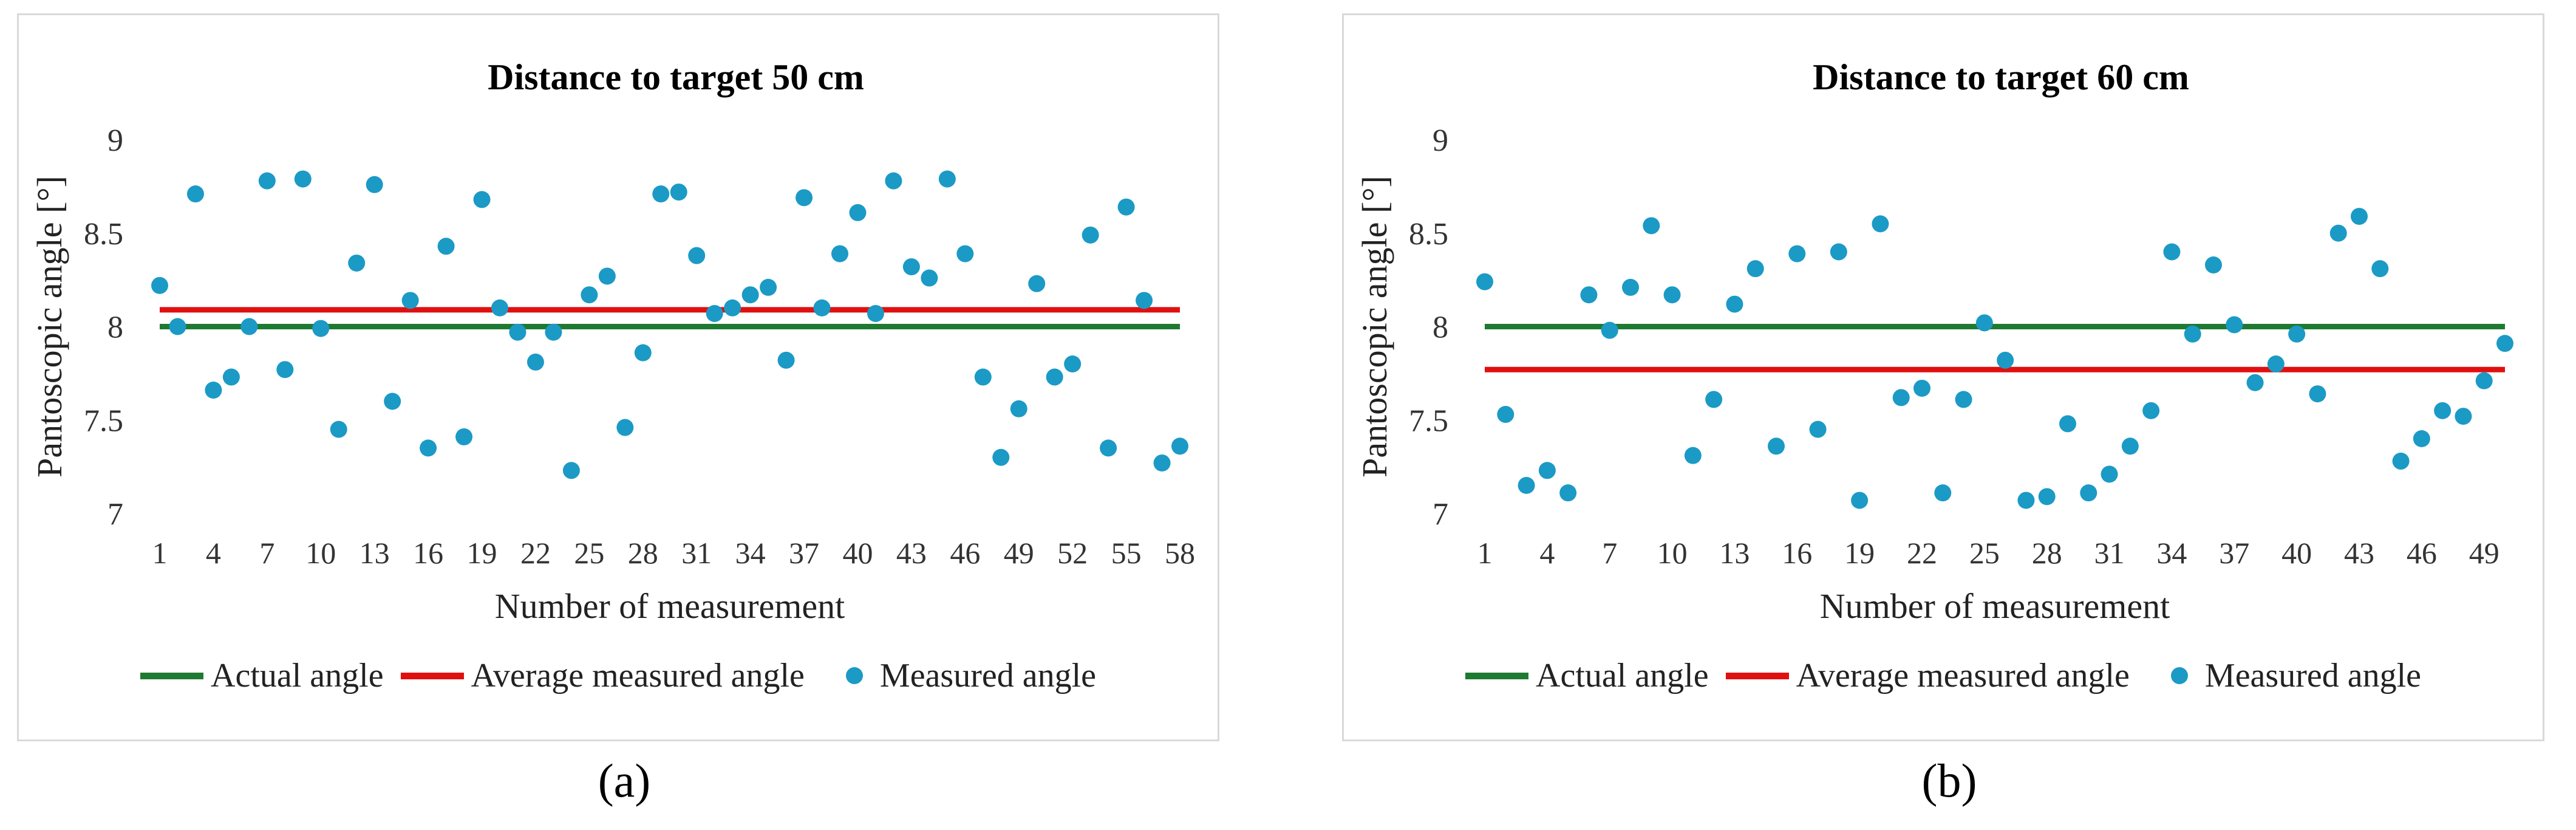 The image size is (2576, 830). Describe the element at coordinates (676, 77) in the screenshot. I see `chart-a-title: Distance to target 50 cm` at that location.